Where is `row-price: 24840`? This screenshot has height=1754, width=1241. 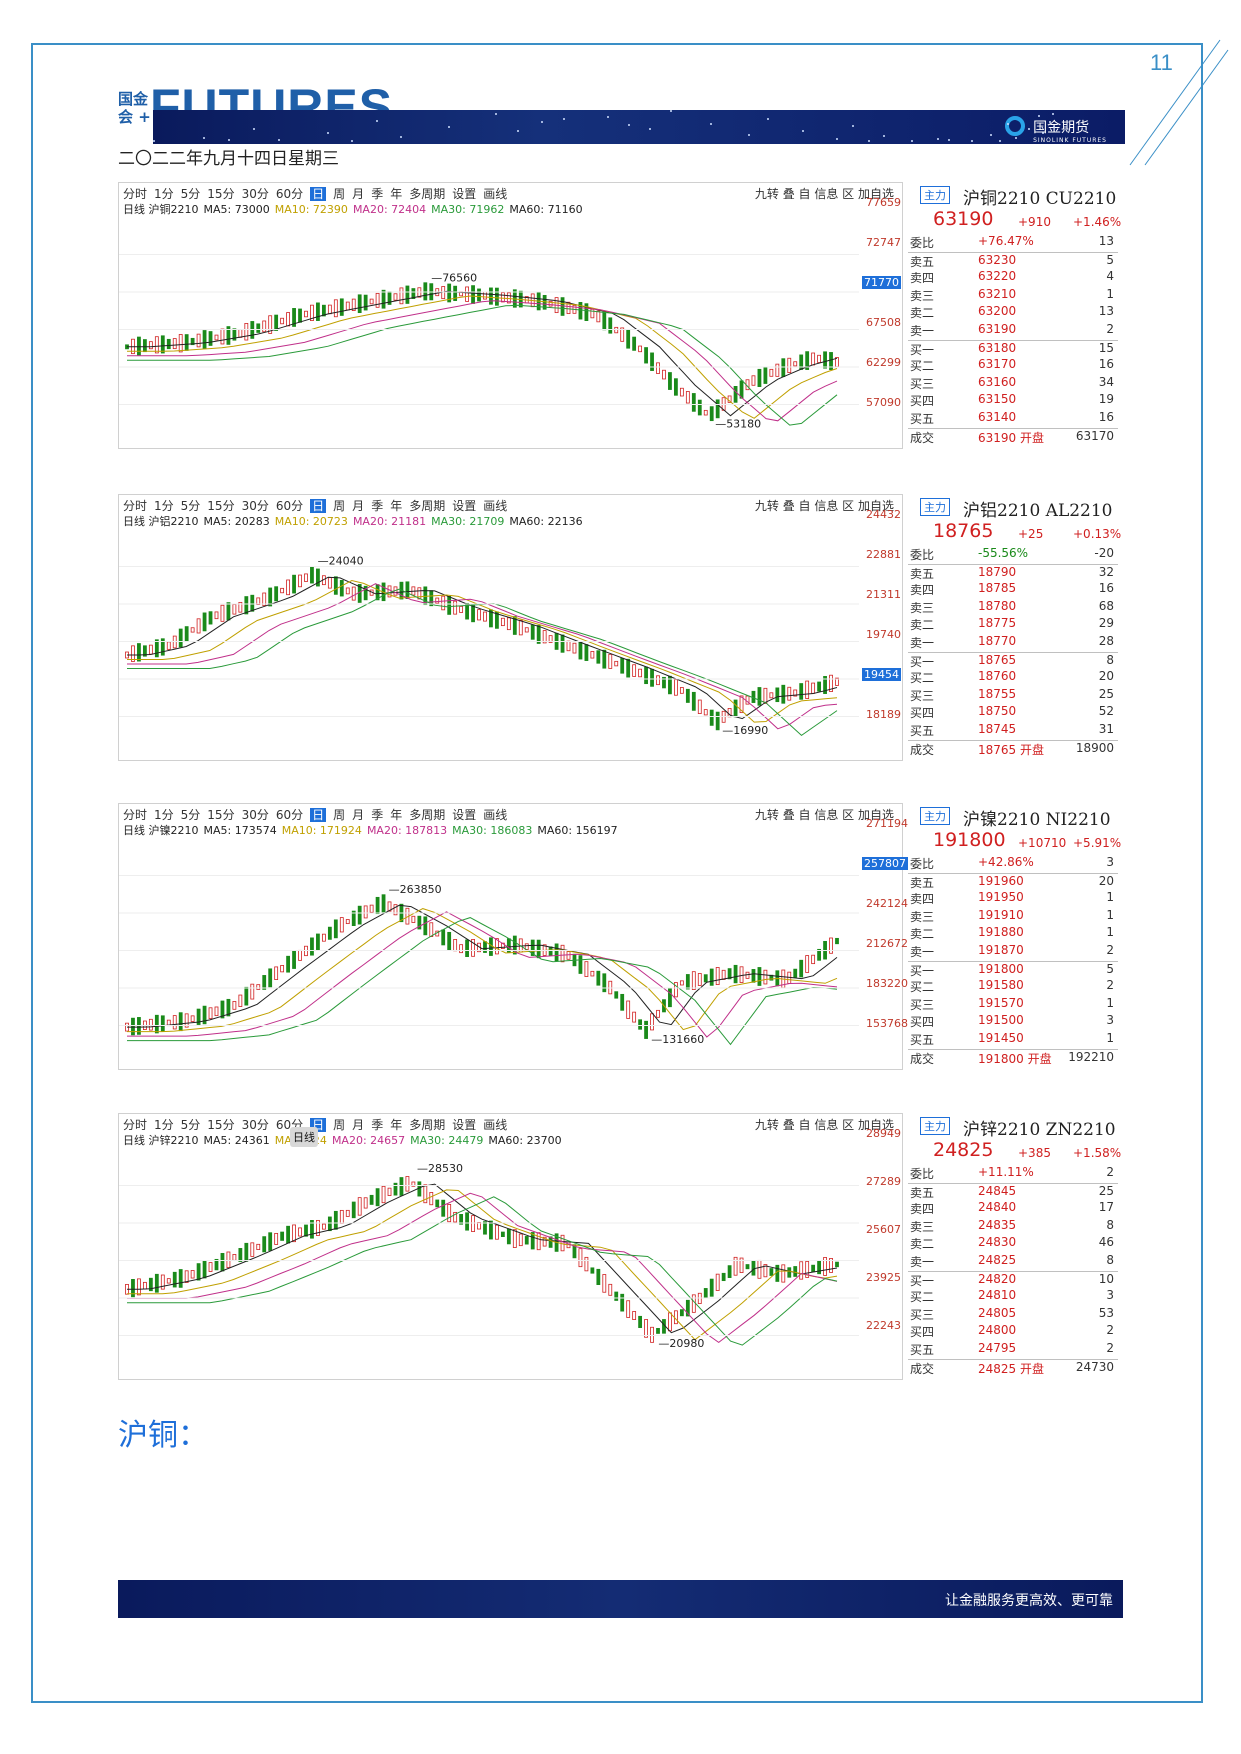
row-price: 24840 is located at coordinates (997, 1207).